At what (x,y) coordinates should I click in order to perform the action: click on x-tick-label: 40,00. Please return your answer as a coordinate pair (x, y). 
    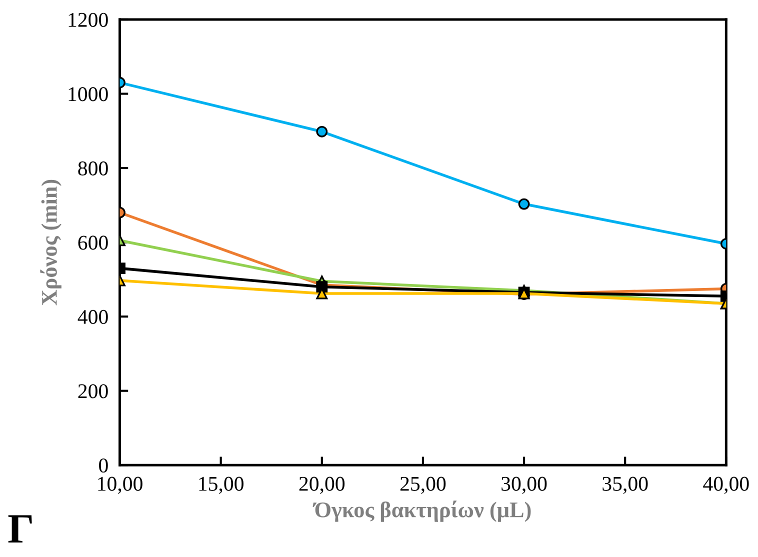
    Looking at the image, I should click on (726, 485).